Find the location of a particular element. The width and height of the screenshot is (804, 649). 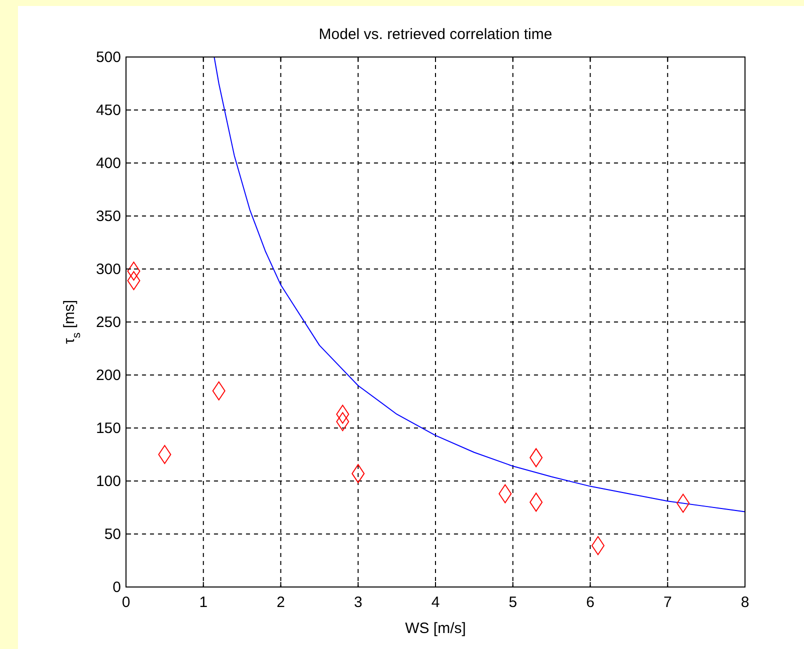

y-tick-label: 250 is located at coordinates (108, 322).